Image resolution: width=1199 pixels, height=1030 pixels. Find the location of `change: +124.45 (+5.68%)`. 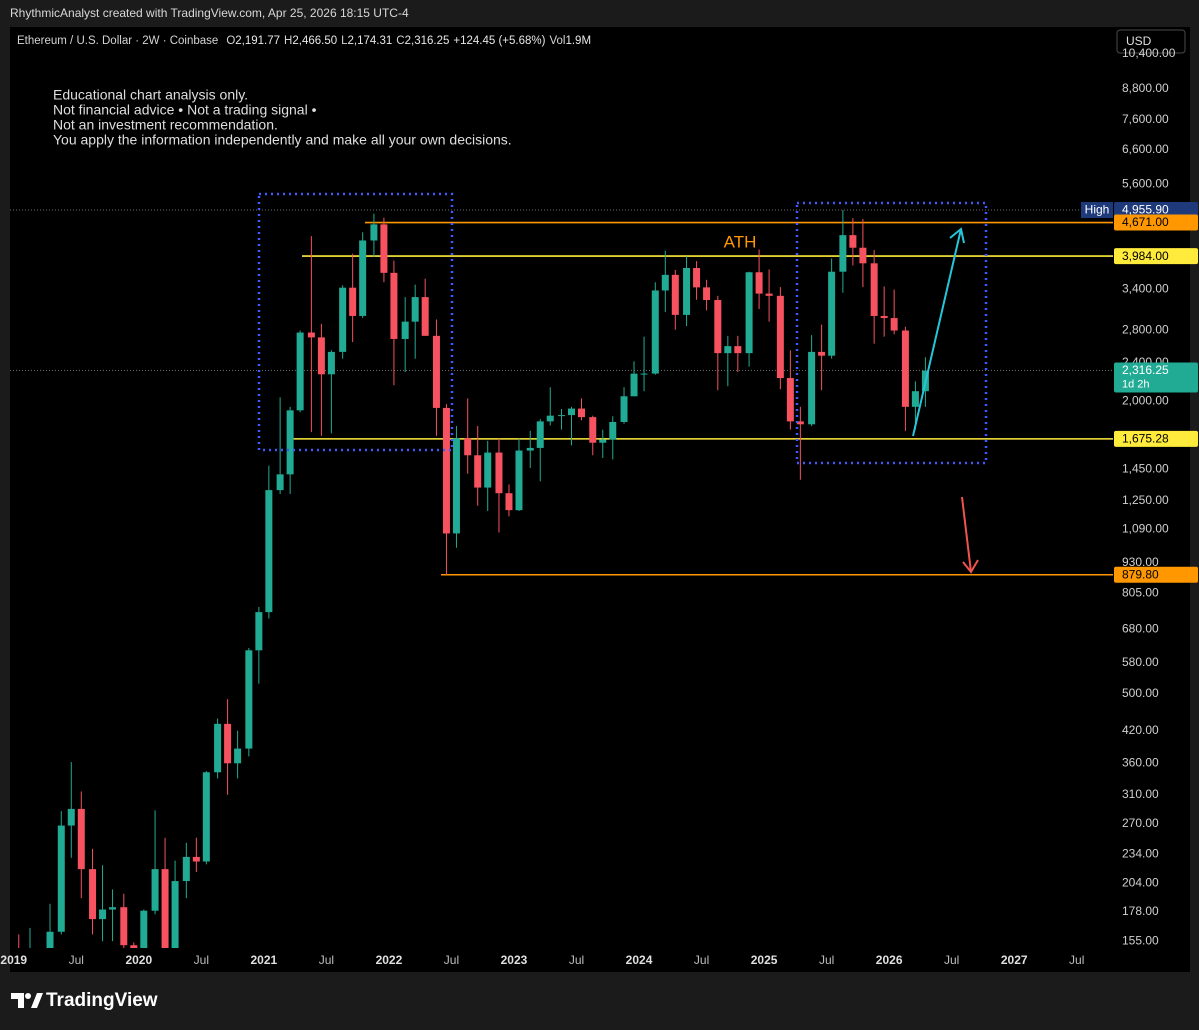

change: +124.45 (+5.68%) is located at coordinates (499, 41).